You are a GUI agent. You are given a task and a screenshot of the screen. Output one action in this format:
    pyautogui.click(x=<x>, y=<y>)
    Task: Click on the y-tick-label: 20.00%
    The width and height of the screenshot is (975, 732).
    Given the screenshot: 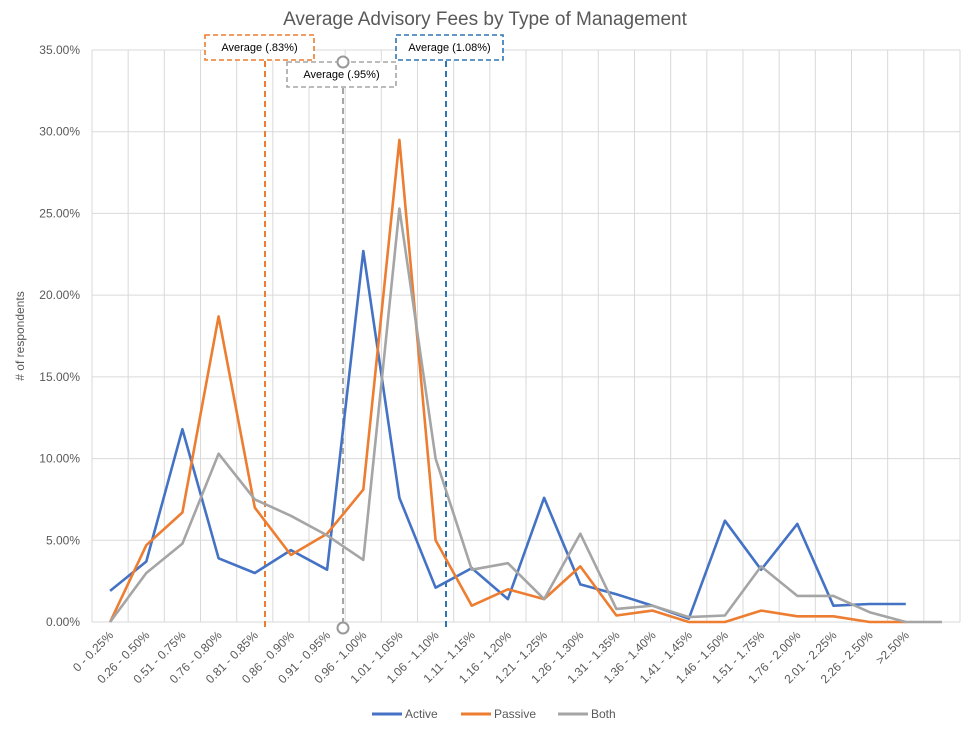 What is the action you would take?
    pyautogui.click(x=59, y=295)
    